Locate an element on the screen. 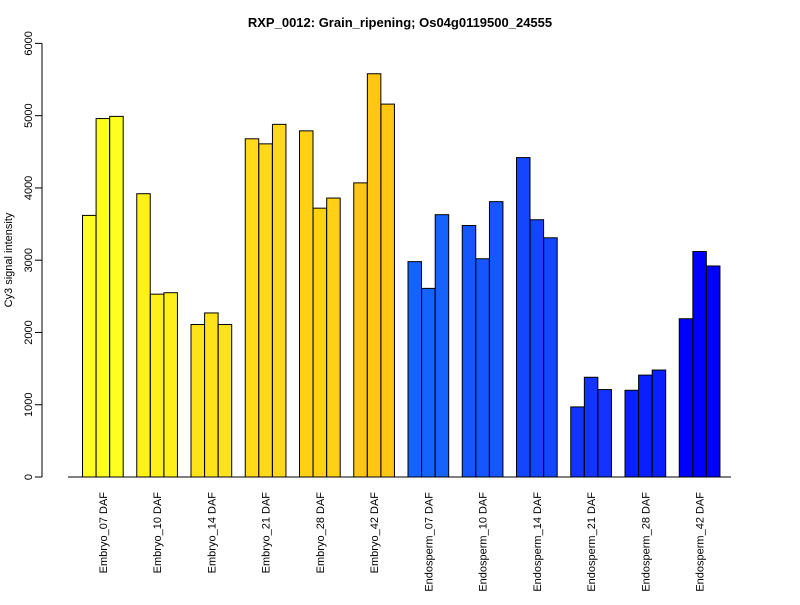  x-category-label: Embryo_14 DAF is located at coordinates (212, 533).